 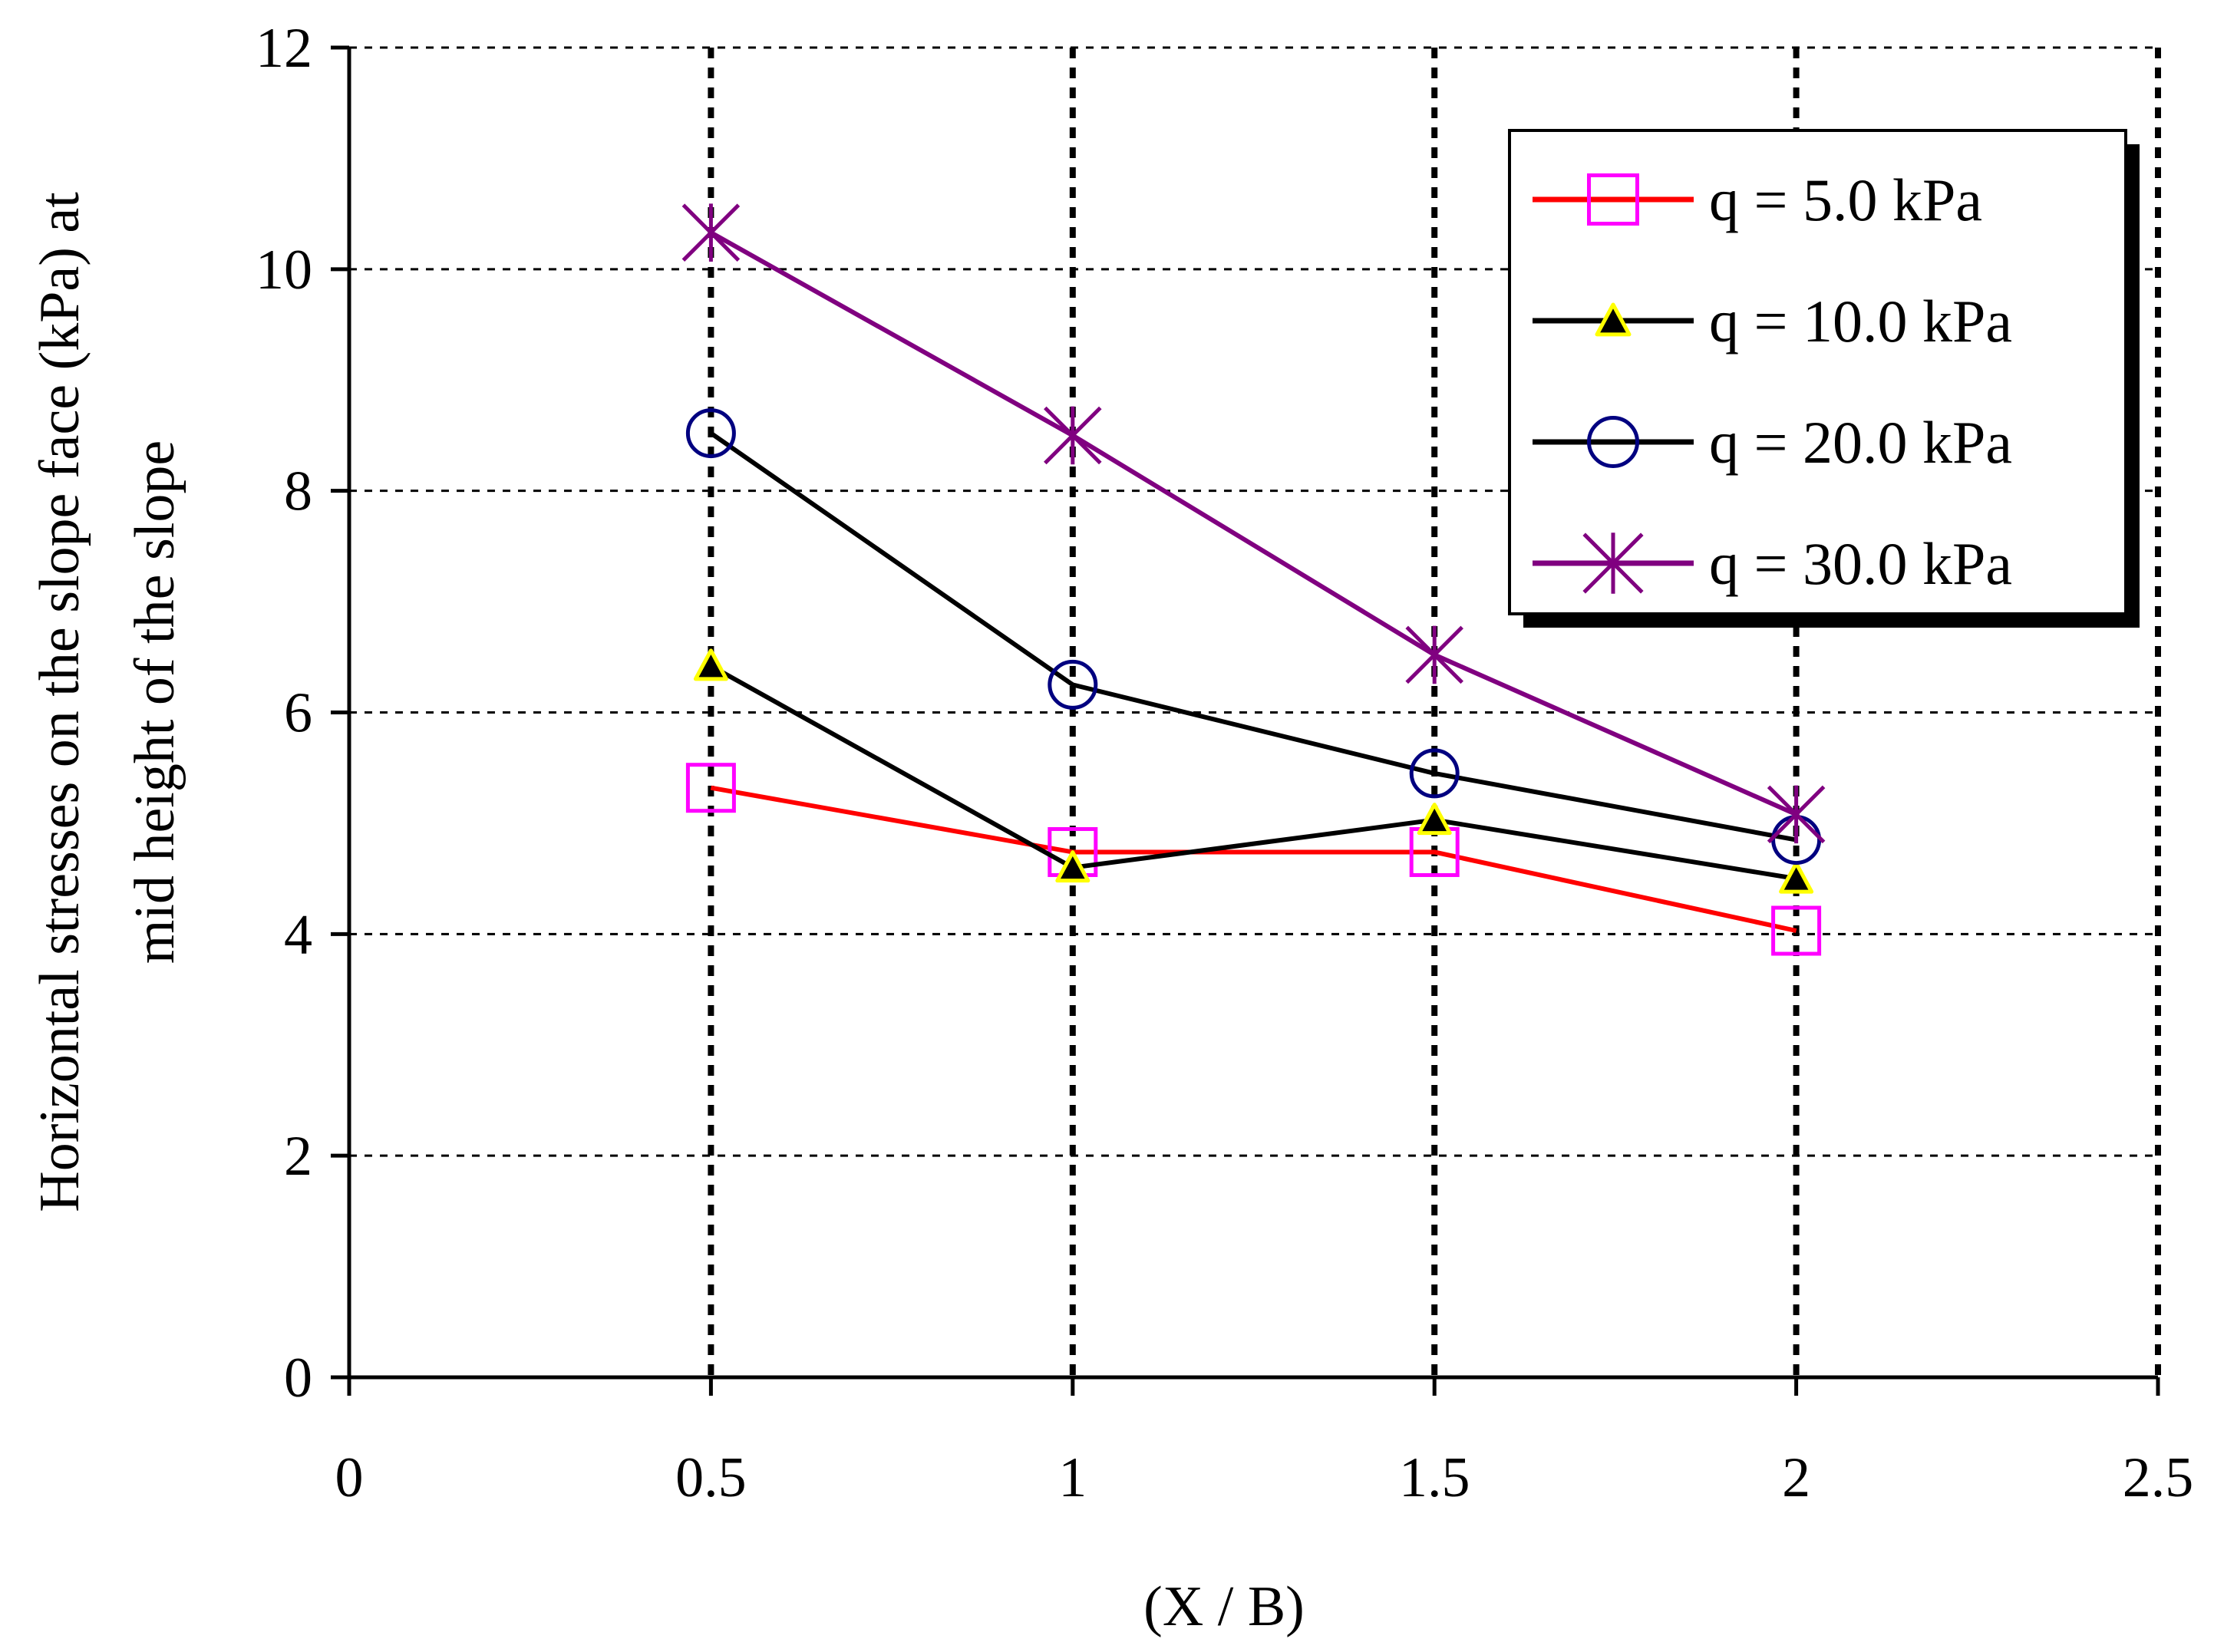 I want to click on x-tick-label: 2.5, so click(x=2158, y=1477).